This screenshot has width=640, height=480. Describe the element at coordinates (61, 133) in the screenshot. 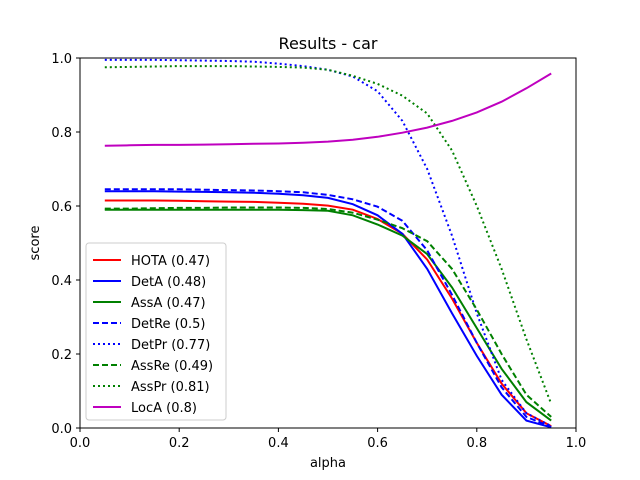

I see `y-tick-label: 0.8` at that location.